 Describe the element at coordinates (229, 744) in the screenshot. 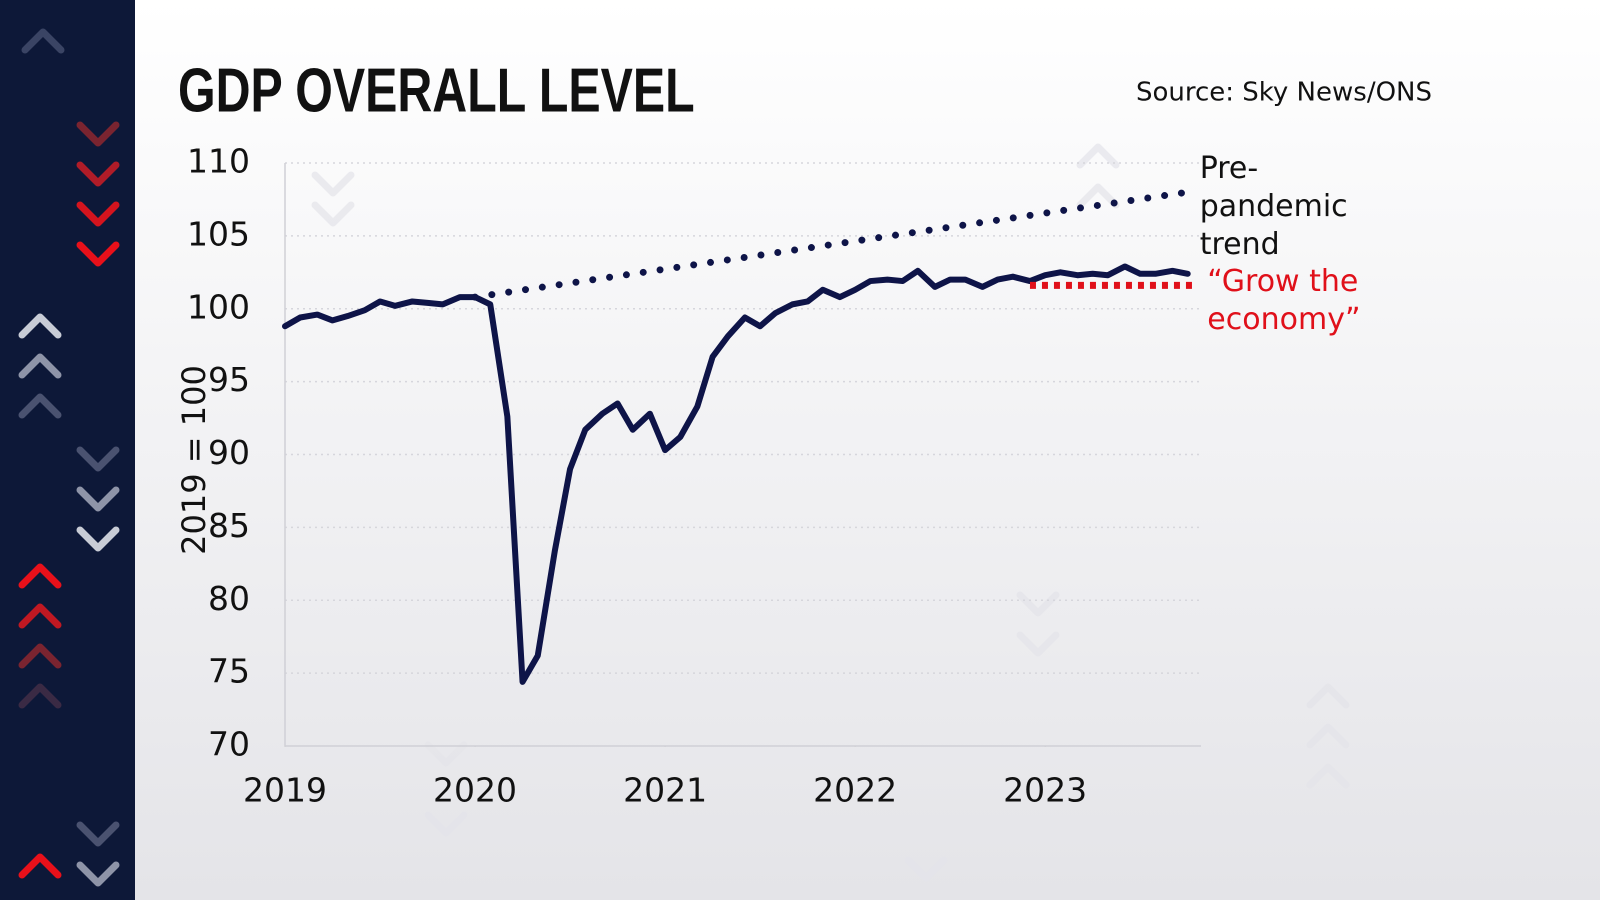

I see `y-tick-label: 70` at that location.